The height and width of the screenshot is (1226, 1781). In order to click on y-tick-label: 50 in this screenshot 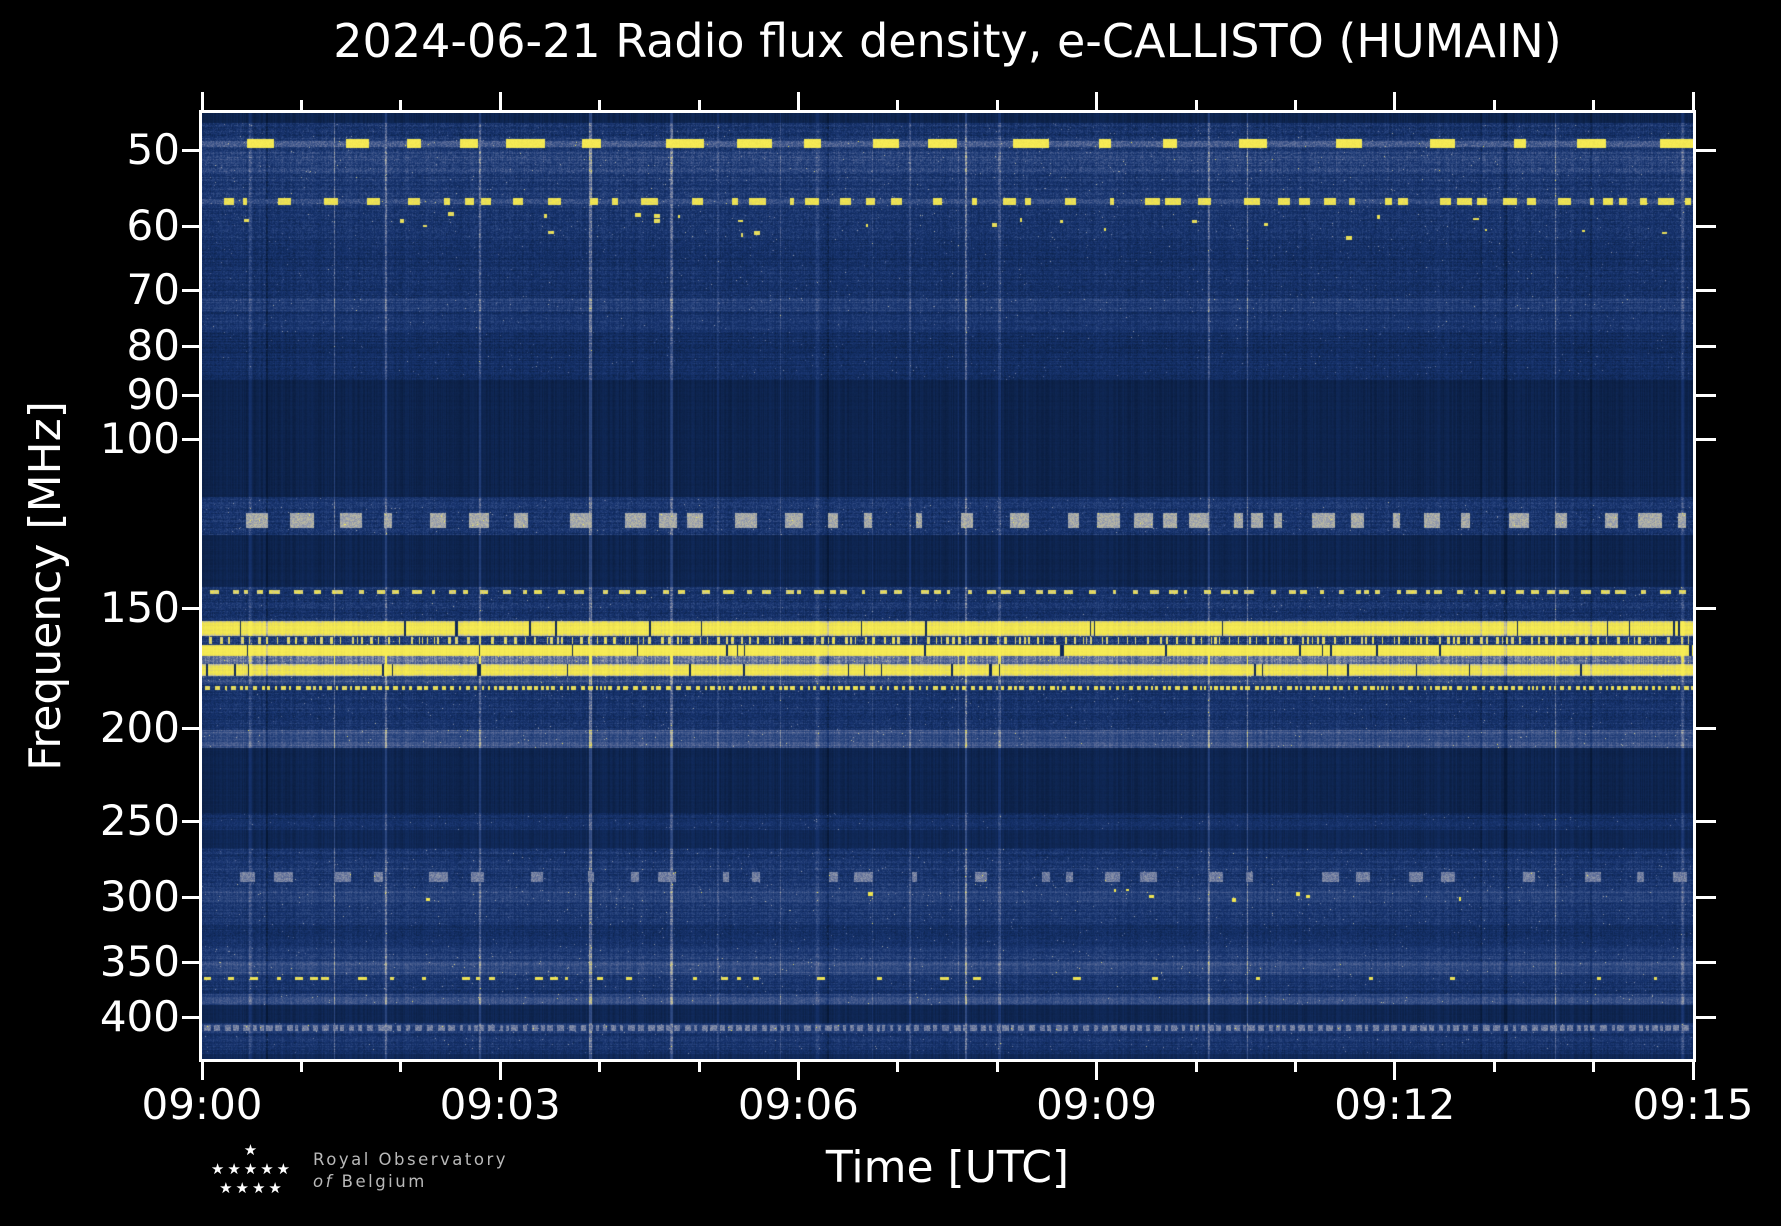, I will do `click(153, 149)`.